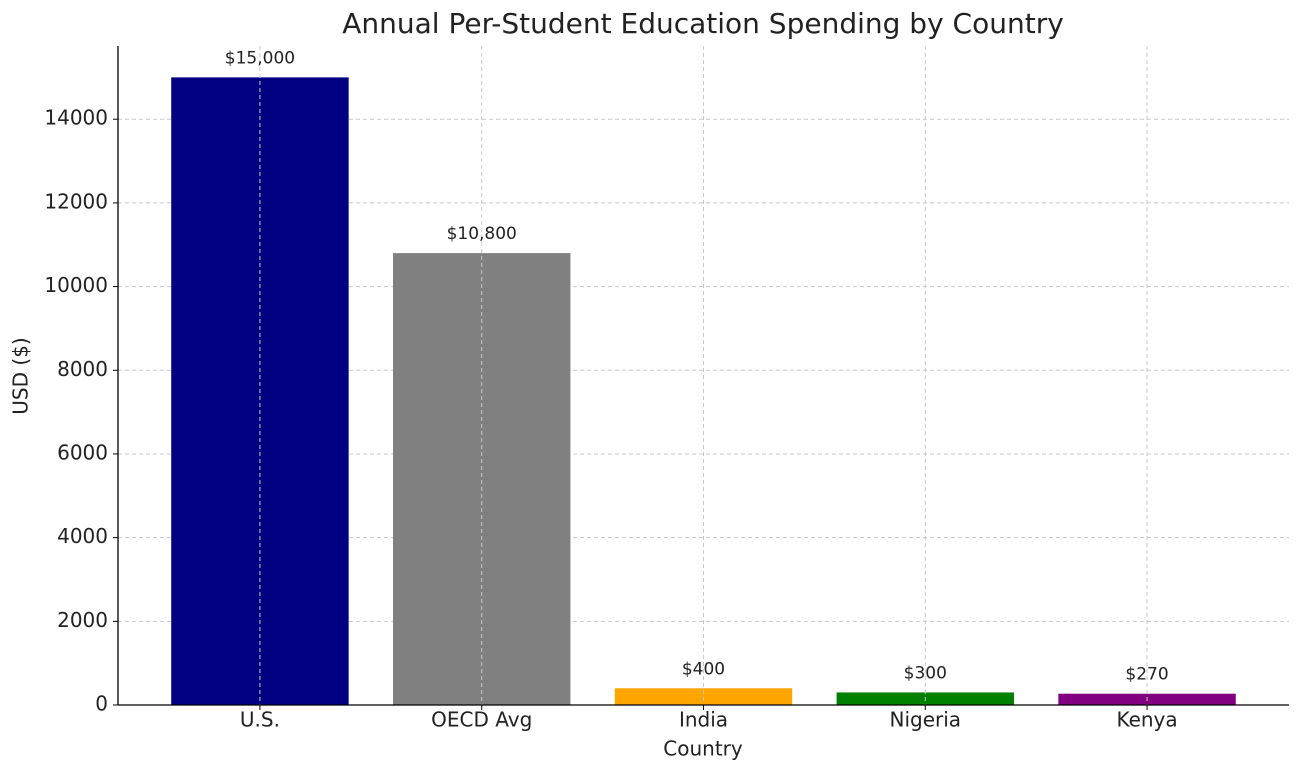 The height and width of the screenshot is (775, 1305). Describe the element at coordinates (76, 201) in the screenshot. I see `y-tick-label: 12000` at that location.